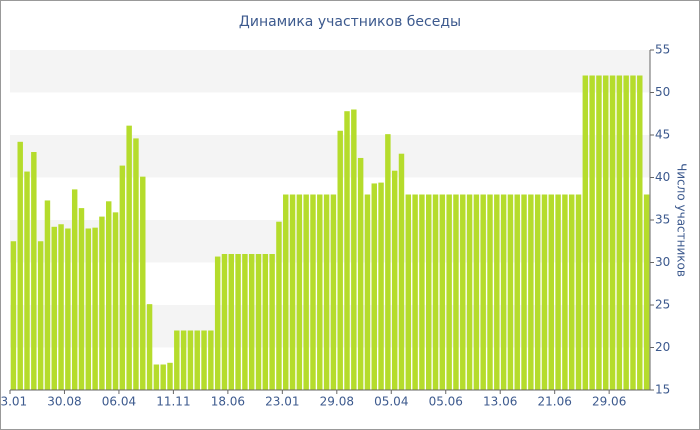 Image resolution: width=700 pixels, height=430 pixels. I want to click on y-tick-label: 40, so click(662, 177).